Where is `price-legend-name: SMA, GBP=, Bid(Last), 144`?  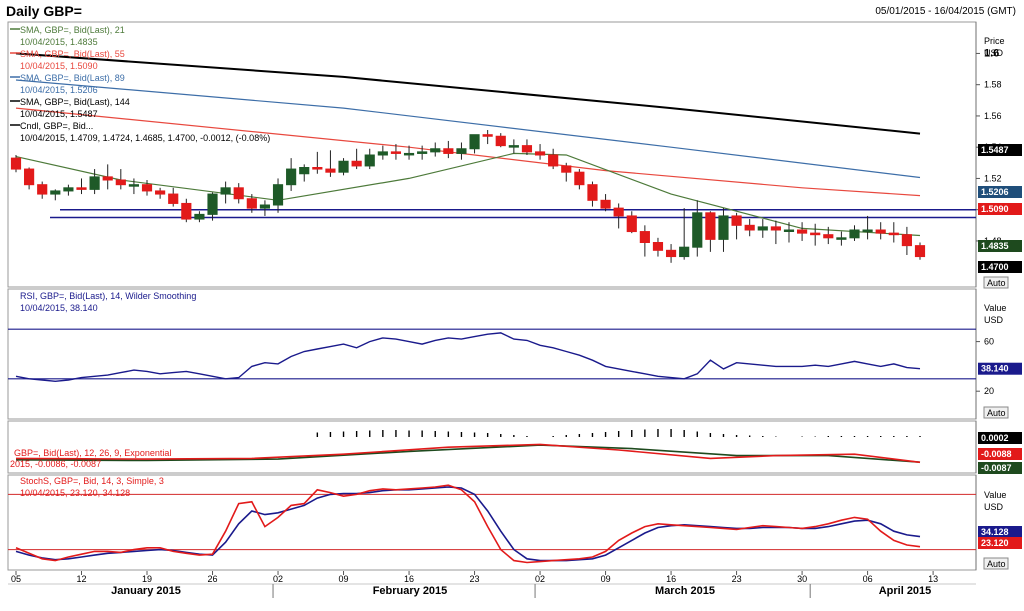
price-legend-name: SMA, GBP=, Bid(Last), 144 is located at coordinates (75, 102).